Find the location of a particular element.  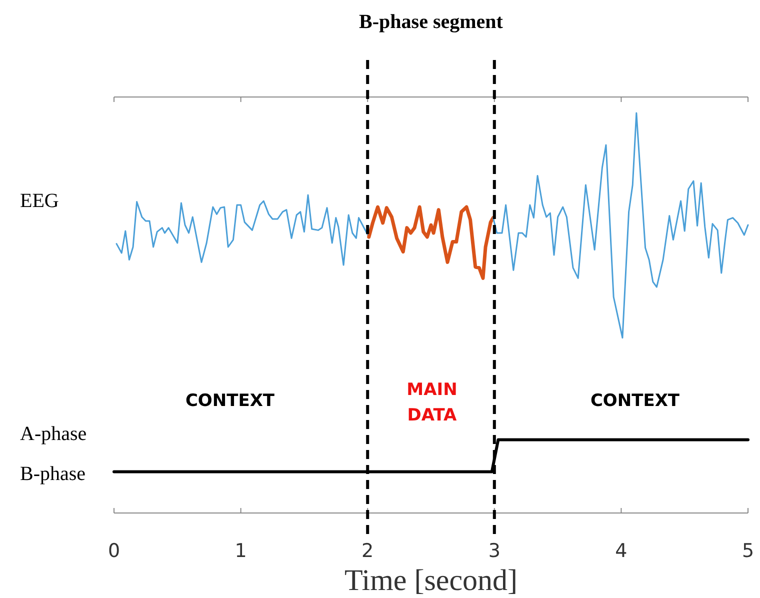

text: EEG is located at coordinates (39, 201).